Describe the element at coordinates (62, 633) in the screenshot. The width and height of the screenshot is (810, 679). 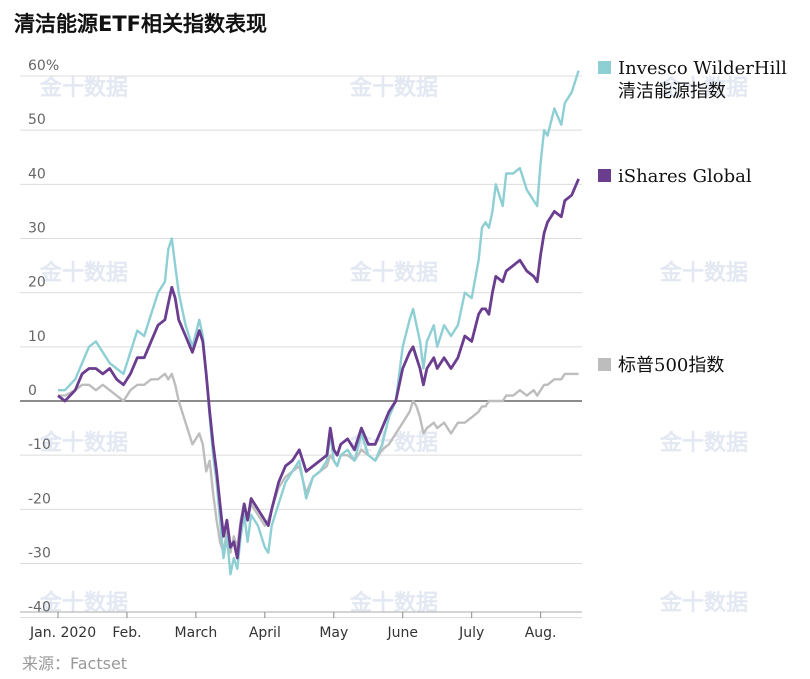
I see `x-tick-label: Jan. 2020` at that location.